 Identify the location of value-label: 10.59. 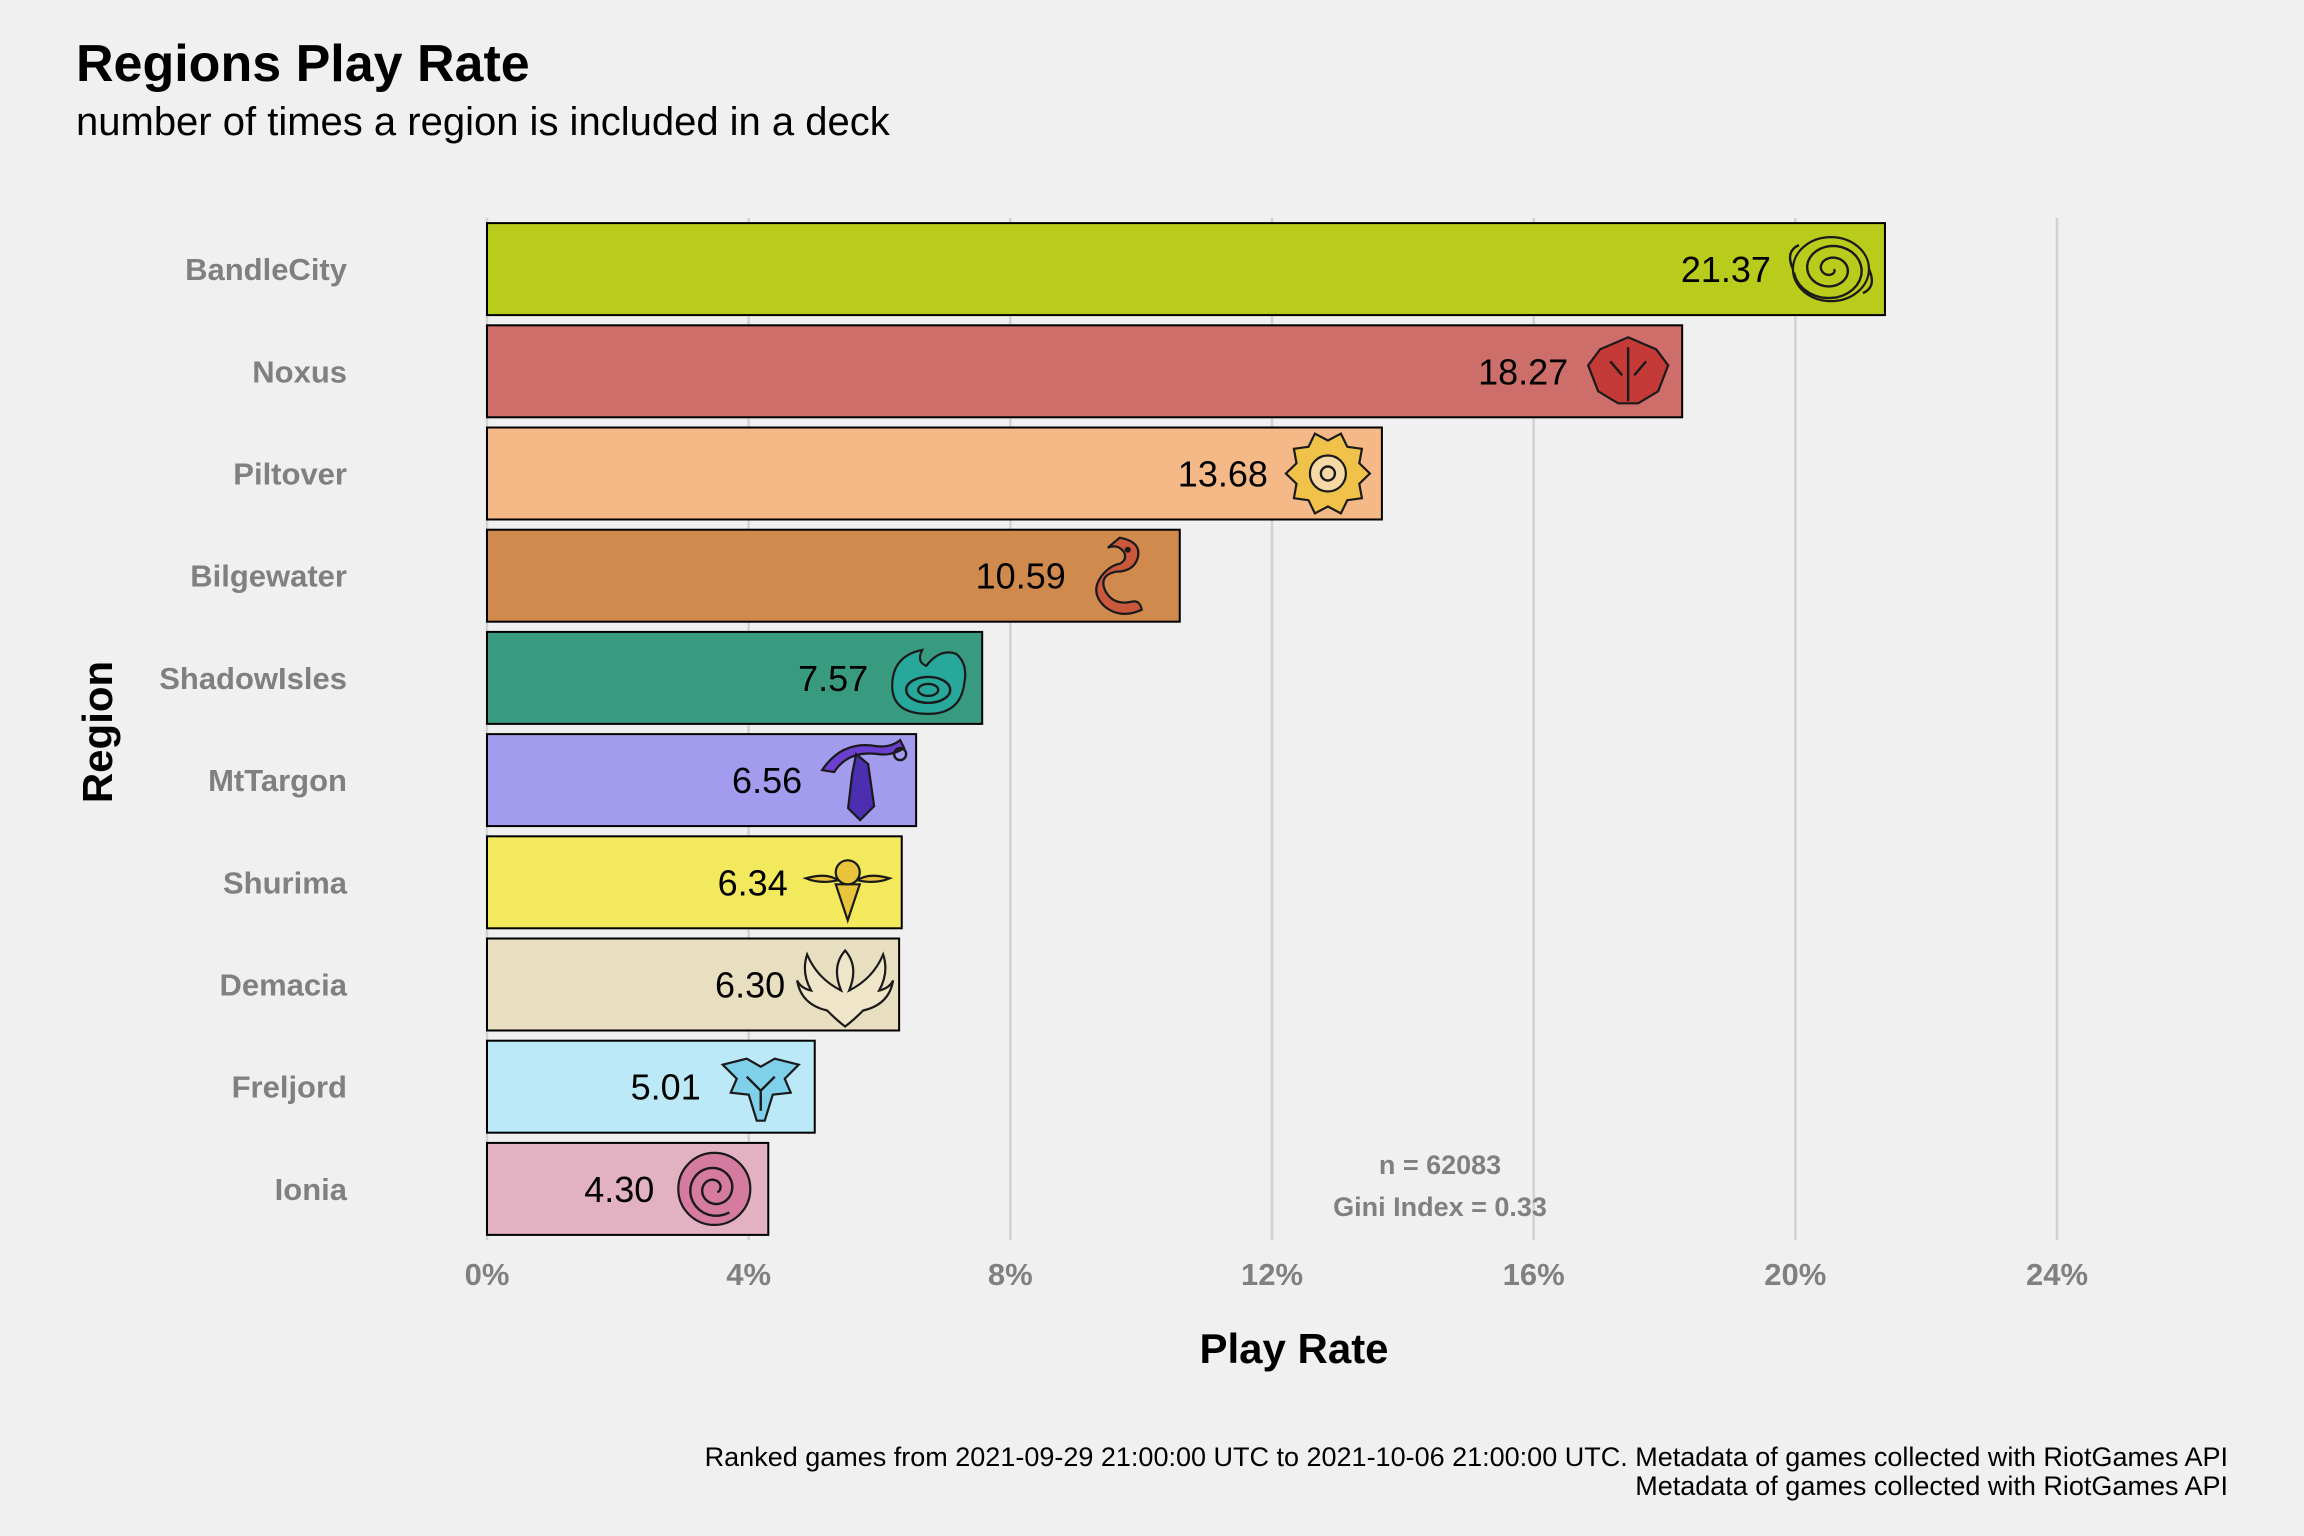
(1021, 576).